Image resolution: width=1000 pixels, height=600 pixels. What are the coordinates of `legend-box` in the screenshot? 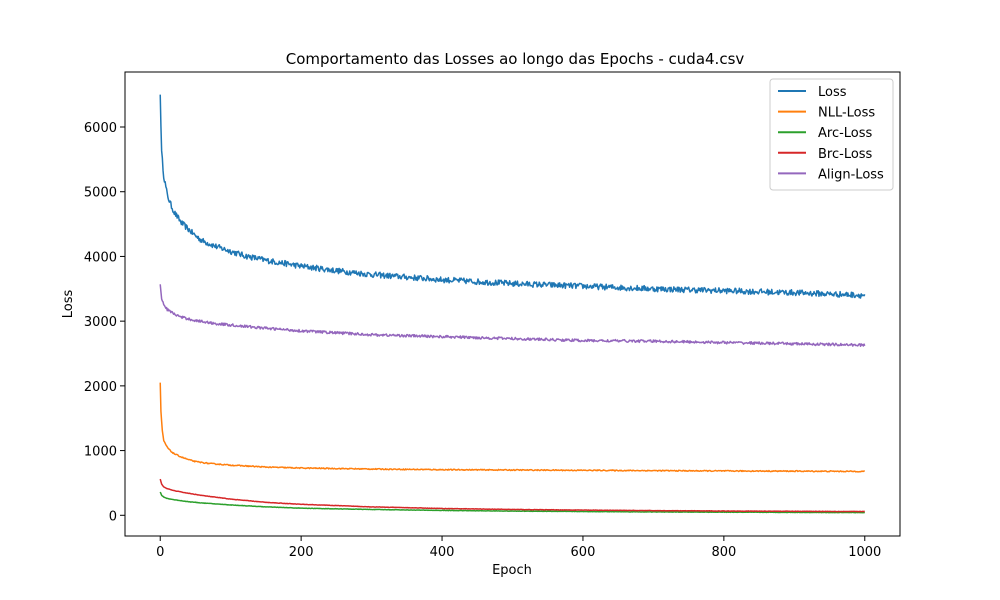 It's located at (831, 134).